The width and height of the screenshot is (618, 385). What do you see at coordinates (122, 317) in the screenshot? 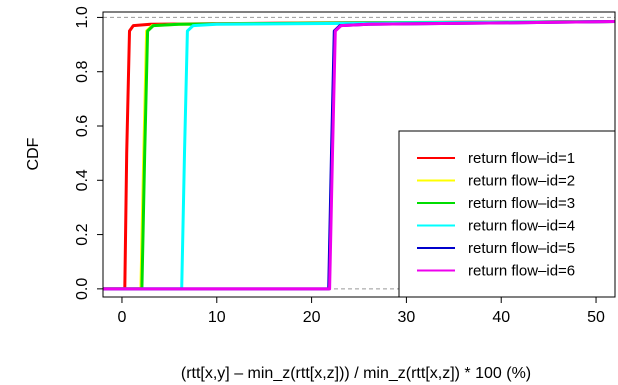
I see `x-tick-label: 0` at bounding box center [122, 317].